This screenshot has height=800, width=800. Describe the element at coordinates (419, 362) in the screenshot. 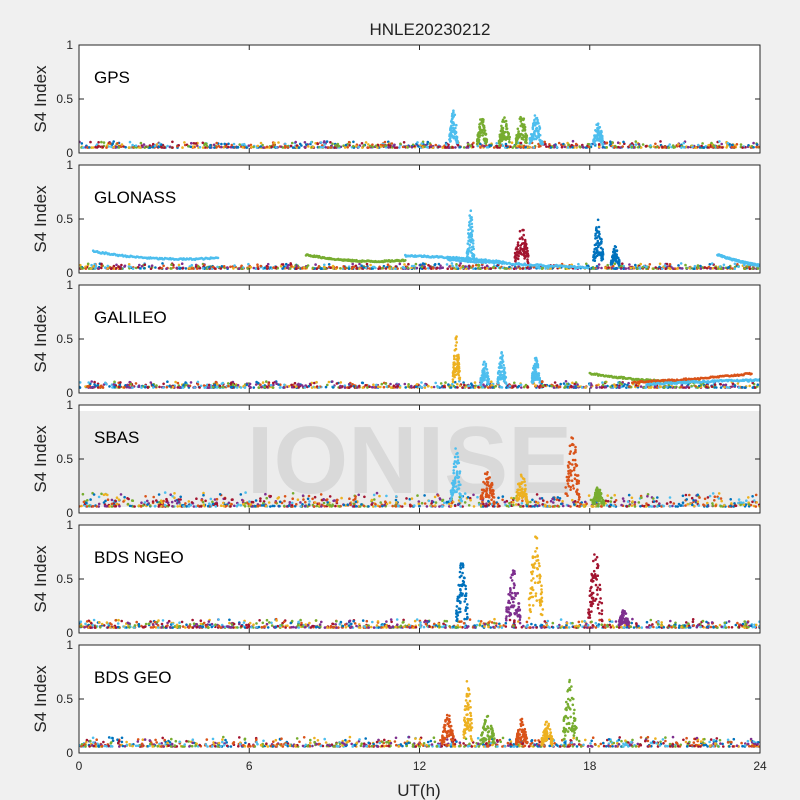

I see `scatter-points` at that location.